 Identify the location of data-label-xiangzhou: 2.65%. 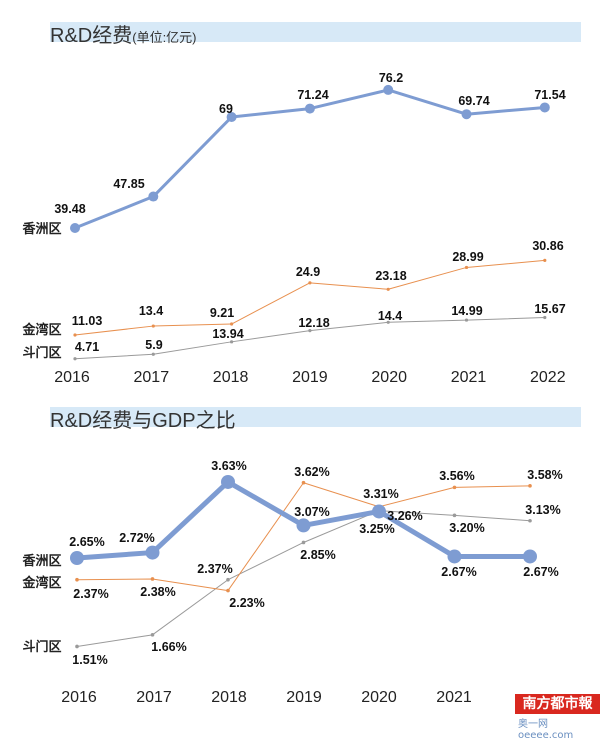
(86, 542).